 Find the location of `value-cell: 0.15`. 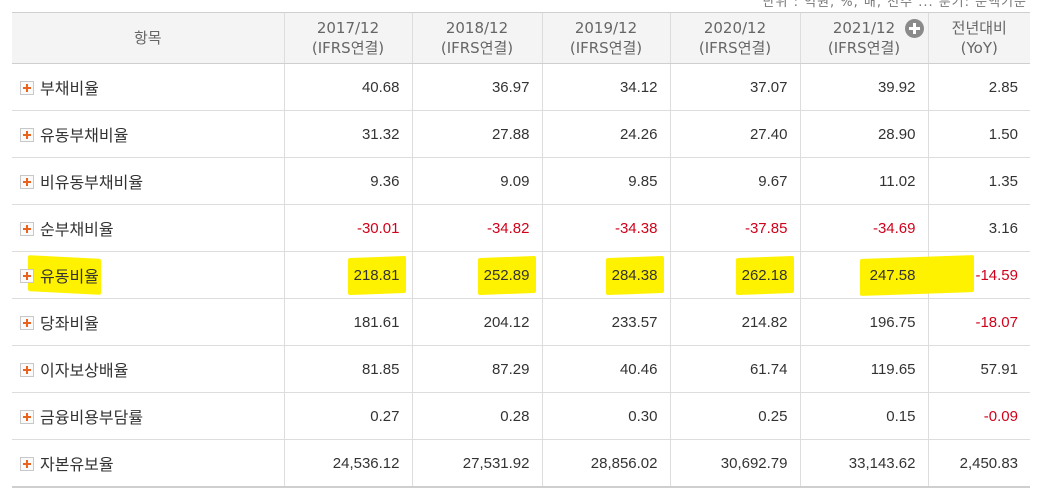

value-cell: 0.15 is located at coordinates (863, 416).